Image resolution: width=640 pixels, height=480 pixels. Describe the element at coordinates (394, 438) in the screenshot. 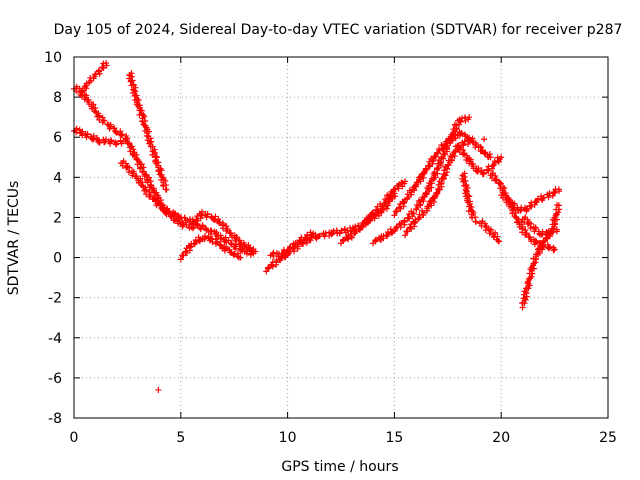

I see `x-tick-label: 15` at that location.